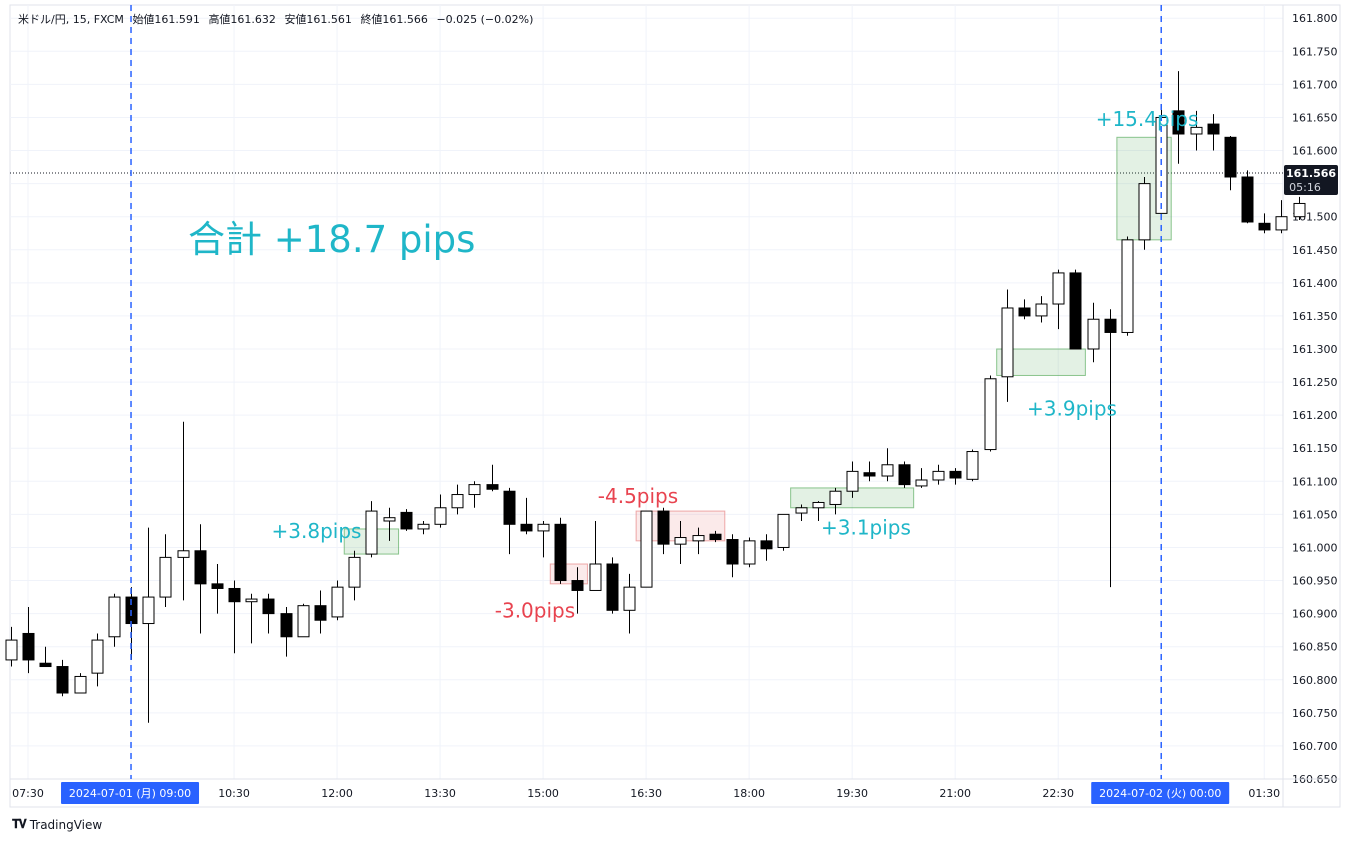 The width and height of the screenshot is (1351, 843). What do you see at coordinates (1315, 349) in the screenshot?
I see `y-tick-label: 161.300` at bounding box center [1315, 349].